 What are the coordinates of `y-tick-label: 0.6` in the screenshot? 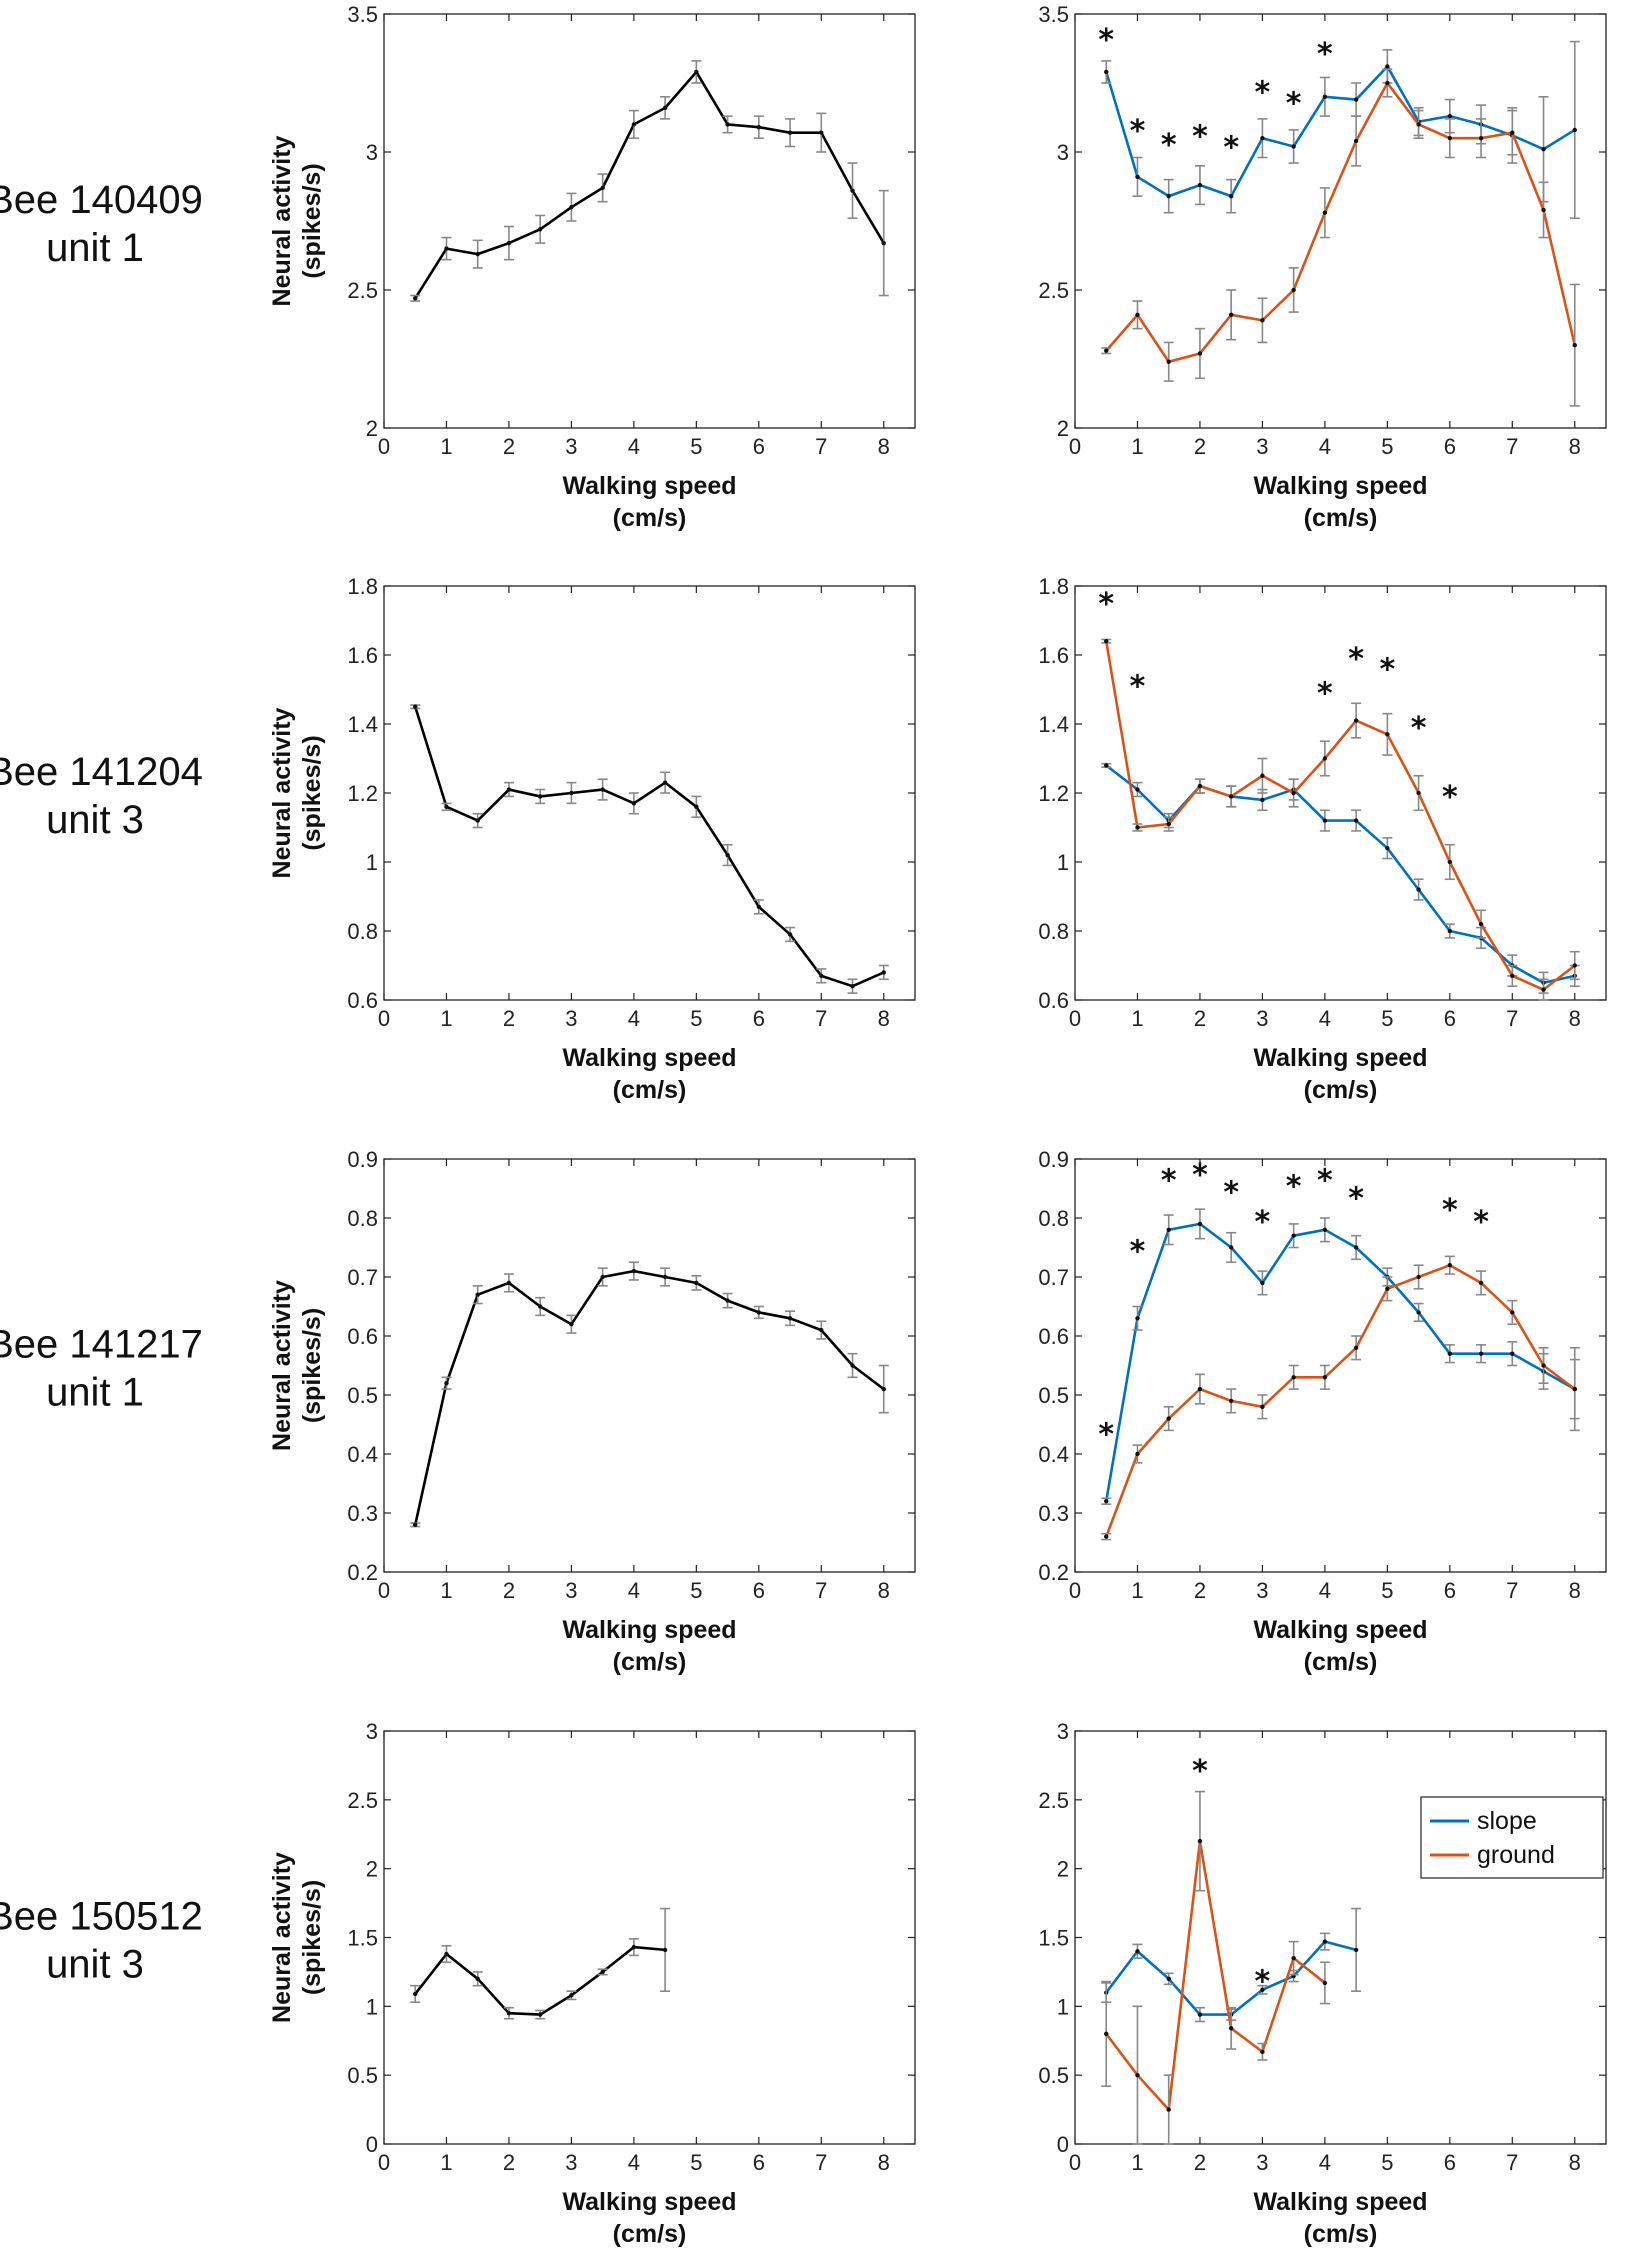 It's located at (362, 1000).